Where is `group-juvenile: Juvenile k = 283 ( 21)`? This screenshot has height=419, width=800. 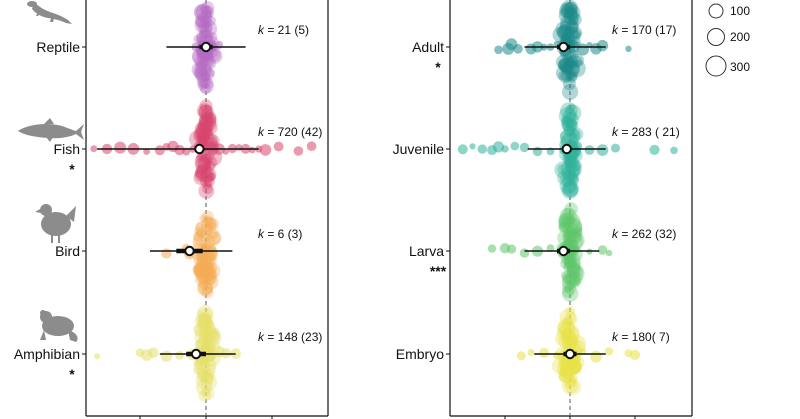
group-juvenile: Juvenile k = 283 ( 21) is located at coordinates (536, 150).